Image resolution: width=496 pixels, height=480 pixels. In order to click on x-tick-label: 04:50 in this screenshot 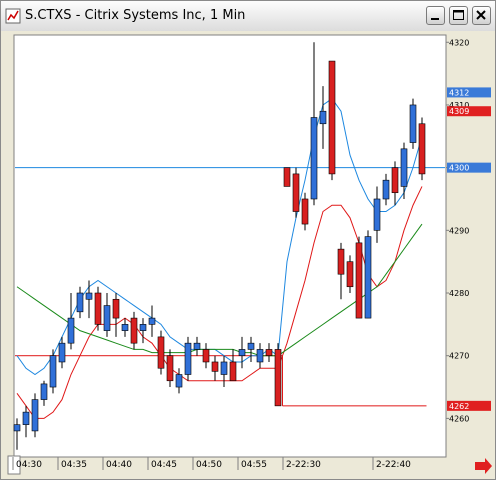, I will do `click(209, 465)`.